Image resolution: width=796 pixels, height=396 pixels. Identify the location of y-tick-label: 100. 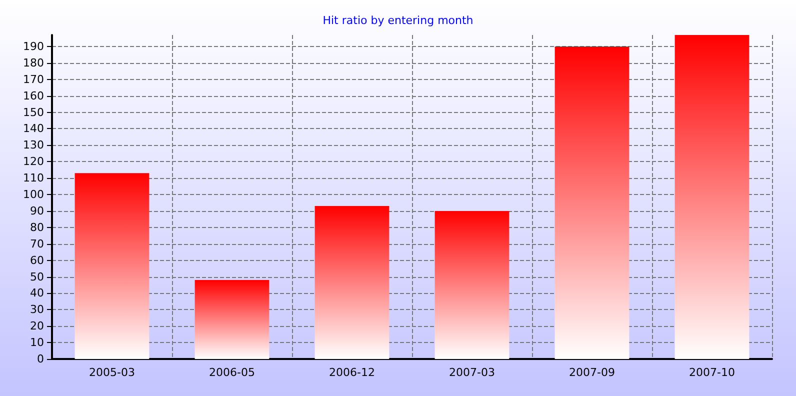
(33, 195).